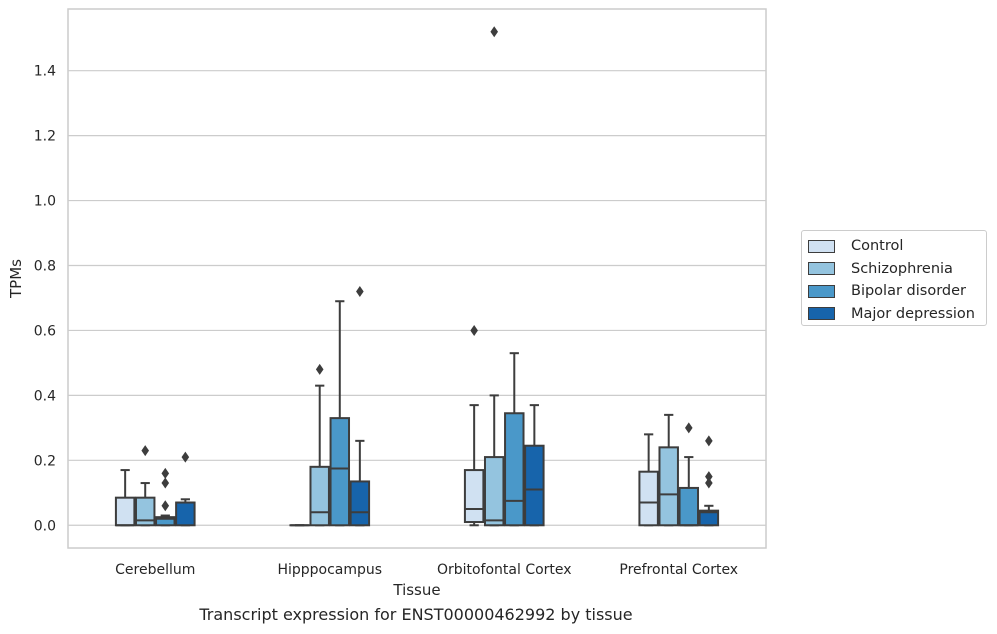  What do you see at coordinates (45, 202) in the screenshot?
I see `y-tick-label: 1.0` at bounding box center [45, 202].